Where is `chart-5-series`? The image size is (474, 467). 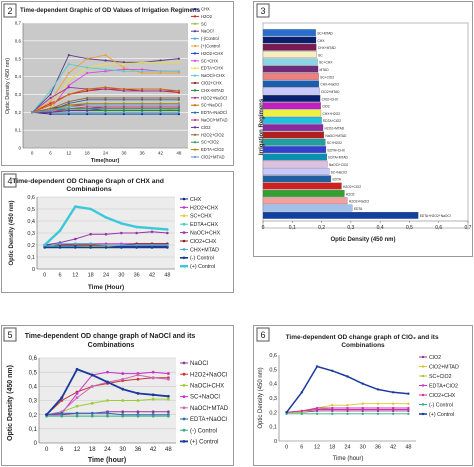
chart-5-series is located at coordinates (107, 392).